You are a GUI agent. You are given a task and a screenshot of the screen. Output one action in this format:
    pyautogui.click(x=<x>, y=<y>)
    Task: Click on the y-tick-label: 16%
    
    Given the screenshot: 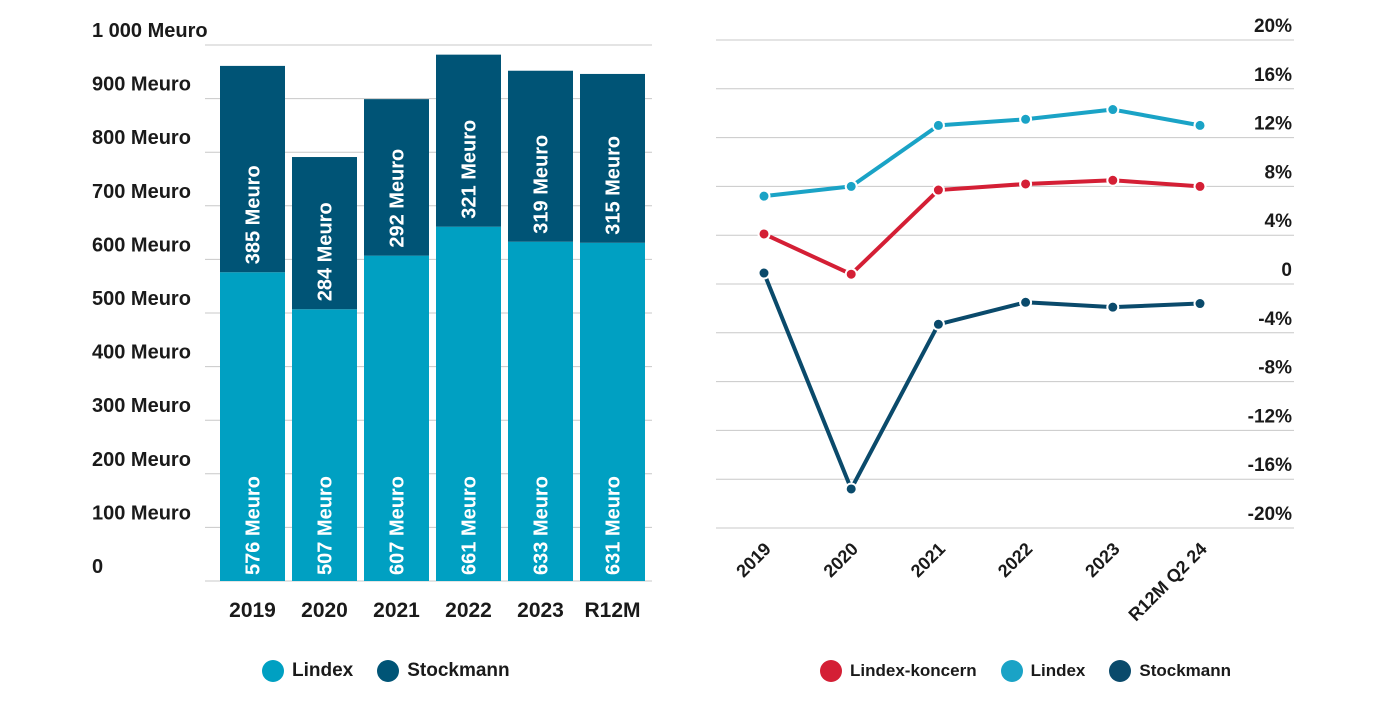 What is the action you would take?
    pyautogui.click(x=1273, y=75)
    